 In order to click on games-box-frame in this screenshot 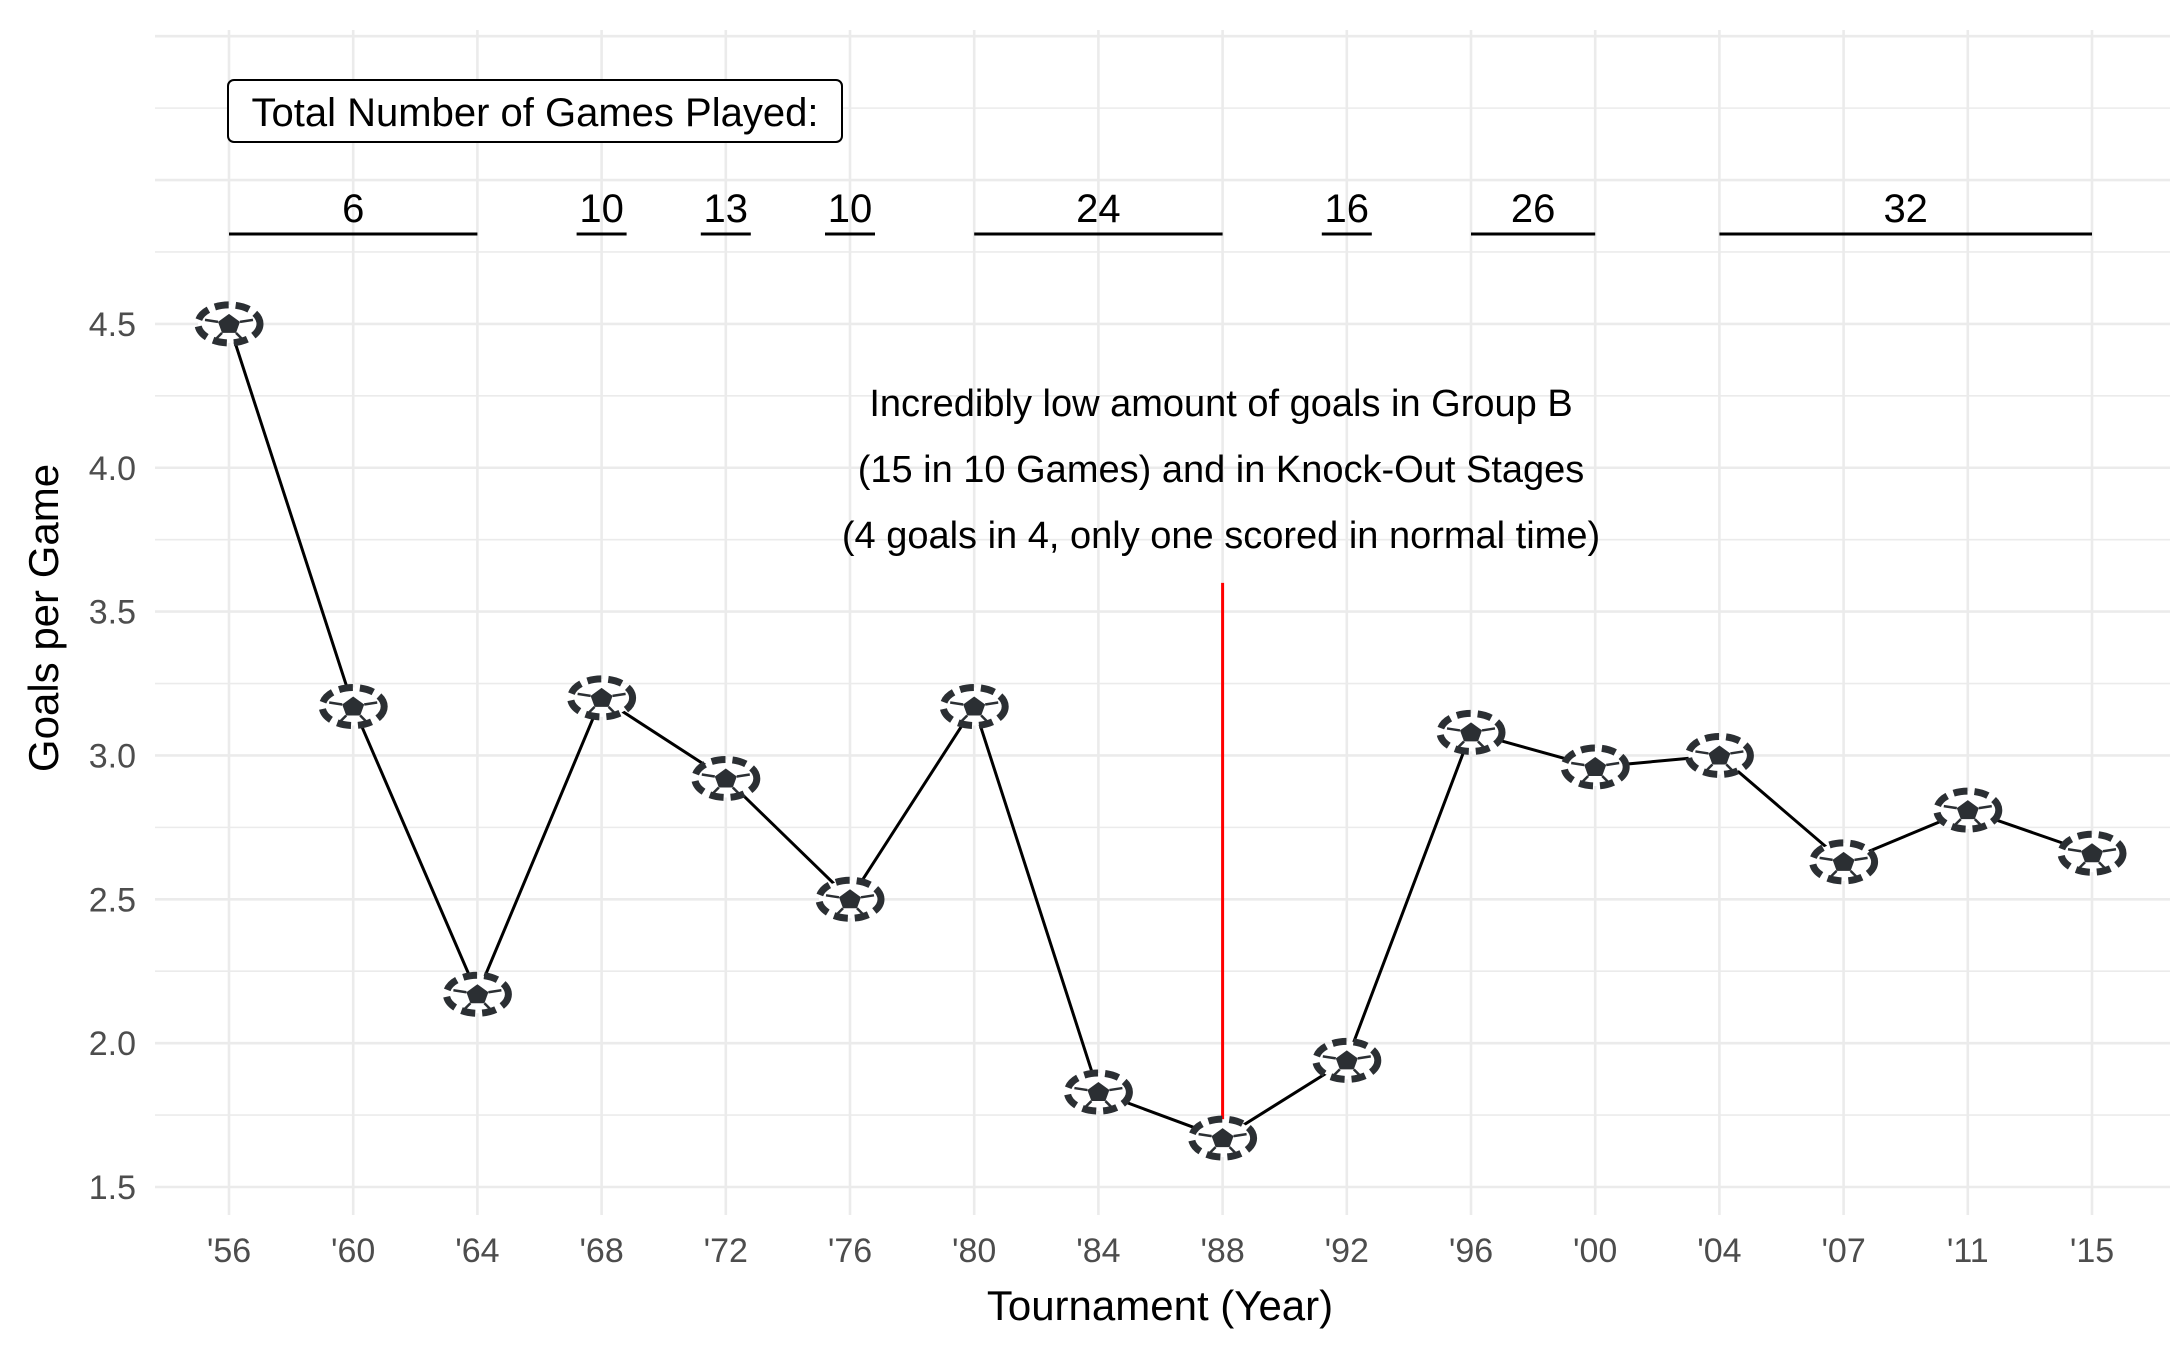, I will do `click(535, 111)`.